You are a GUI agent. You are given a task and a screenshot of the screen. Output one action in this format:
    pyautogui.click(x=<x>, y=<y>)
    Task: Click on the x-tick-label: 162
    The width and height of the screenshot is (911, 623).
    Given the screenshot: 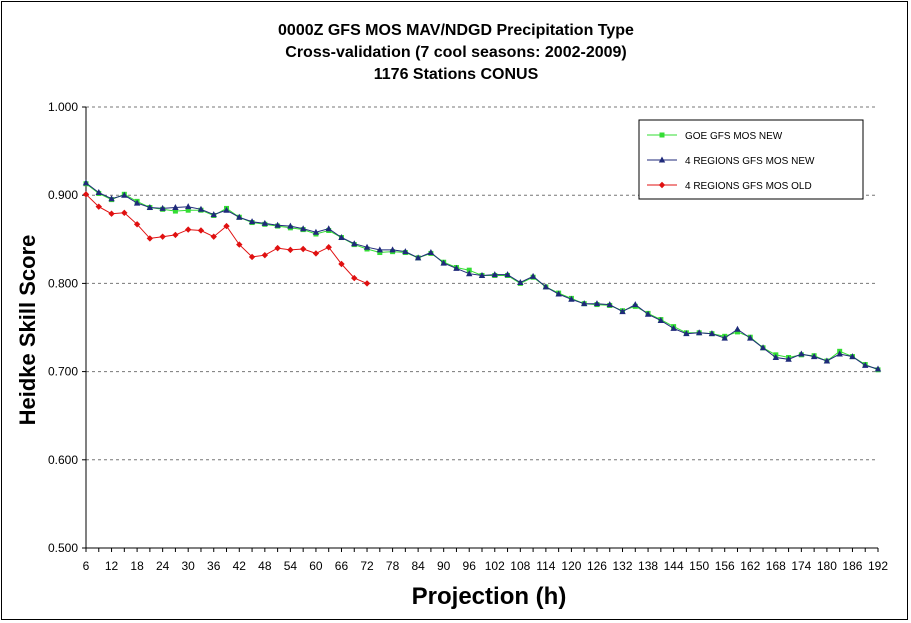 What is the action you would take?
    pyautogui.click(x=750, y=566)
    